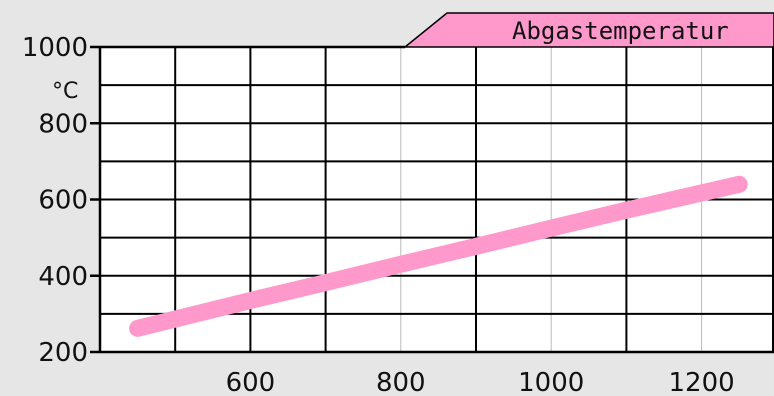 The width and height of the screenshot is (774, 396). What do you see at coordinates (551, 382) in the screenshot?
I see `x-tick-label: 1000` at bounding box center [551, 382].